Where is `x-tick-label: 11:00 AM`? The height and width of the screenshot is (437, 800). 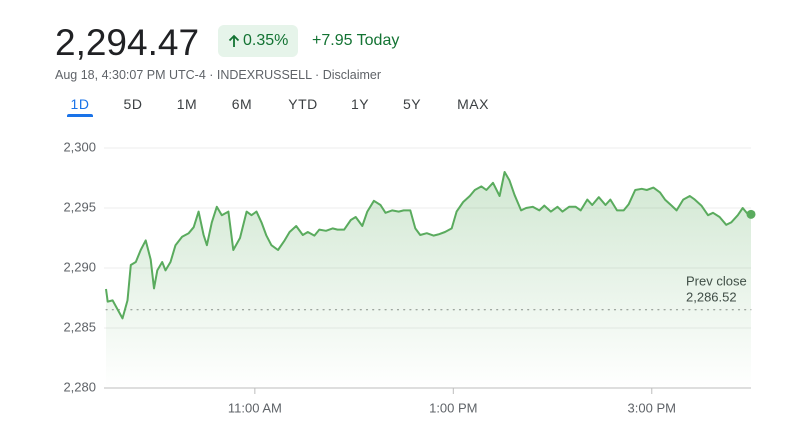
x-tick-label: 11:00 AM is located at coordinates (255, 407).